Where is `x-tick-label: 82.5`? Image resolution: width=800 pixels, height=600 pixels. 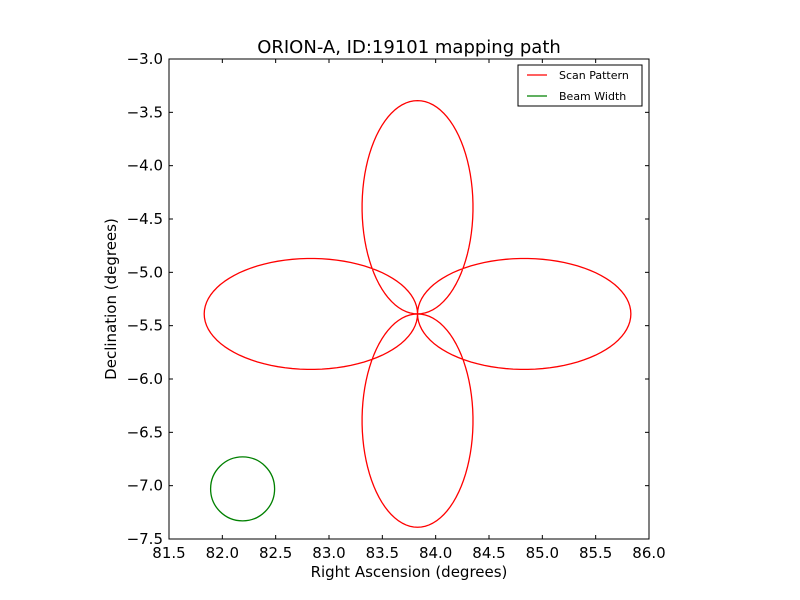 x-tick-label: 82.5 is located at coordinates (275, 553).